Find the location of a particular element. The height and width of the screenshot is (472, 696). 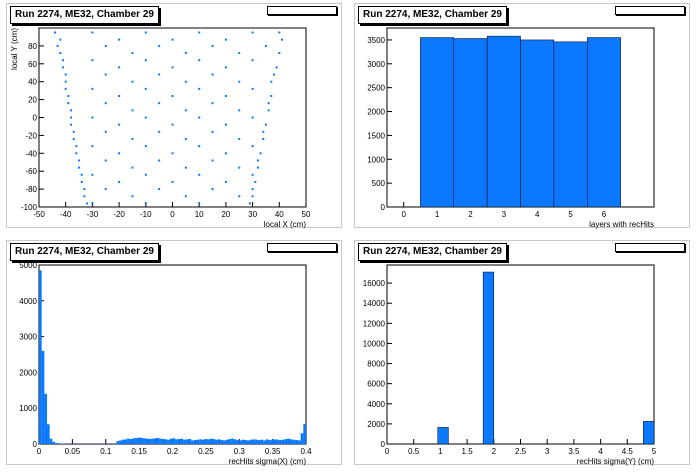

y-tick-label: 8000 is located at coordinates (376, 364).